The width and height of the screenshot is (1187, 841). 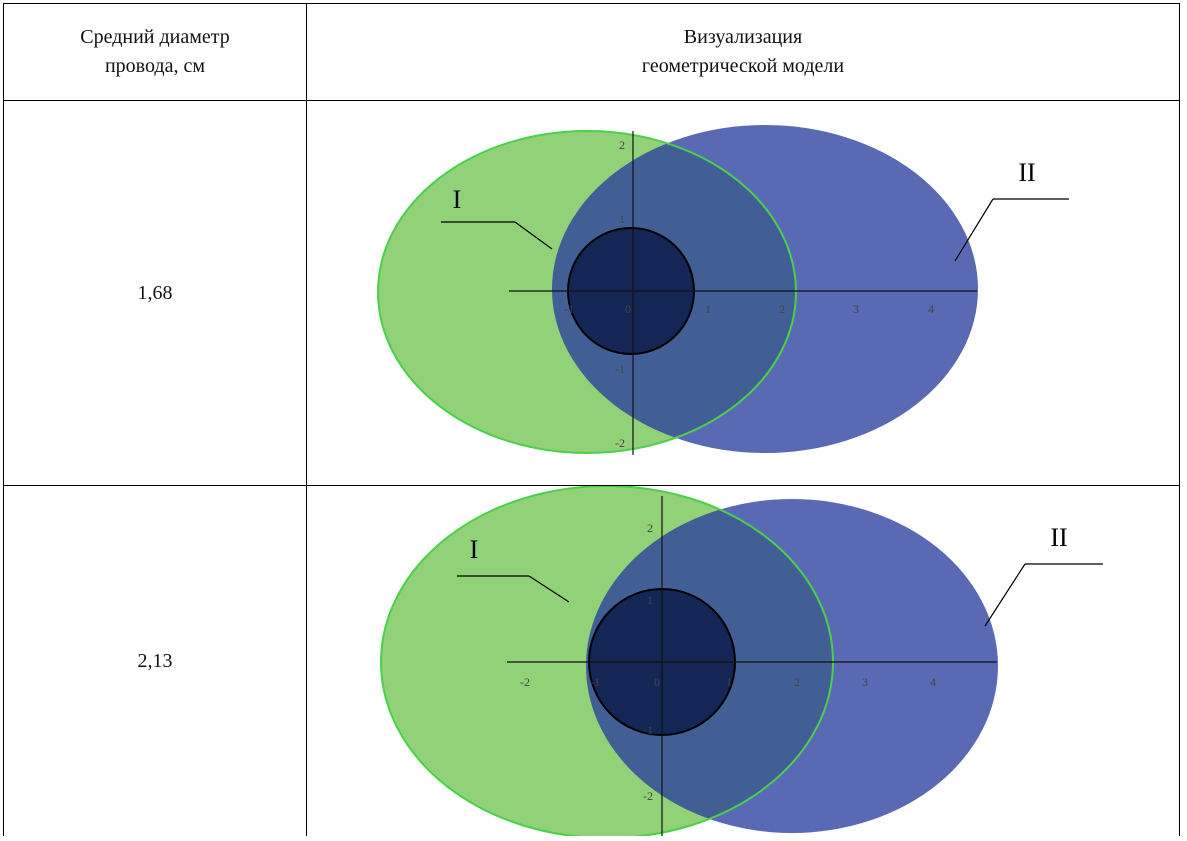 I want to click on border-right, so click(x=1179, y=419).